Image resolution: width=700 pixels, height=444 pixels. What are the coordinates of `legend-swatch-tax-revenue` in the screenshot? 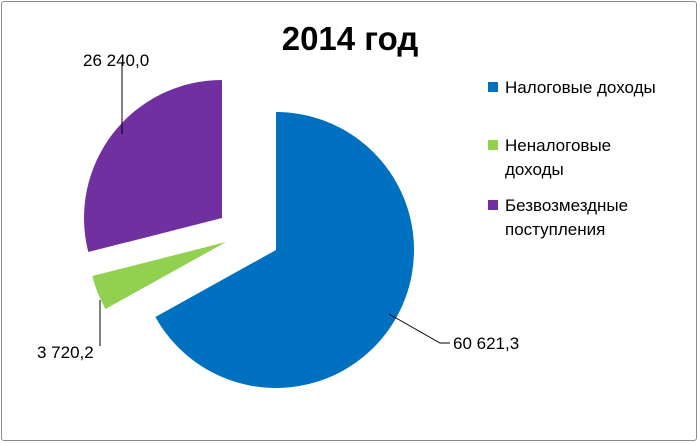 It's located at (493, 87).